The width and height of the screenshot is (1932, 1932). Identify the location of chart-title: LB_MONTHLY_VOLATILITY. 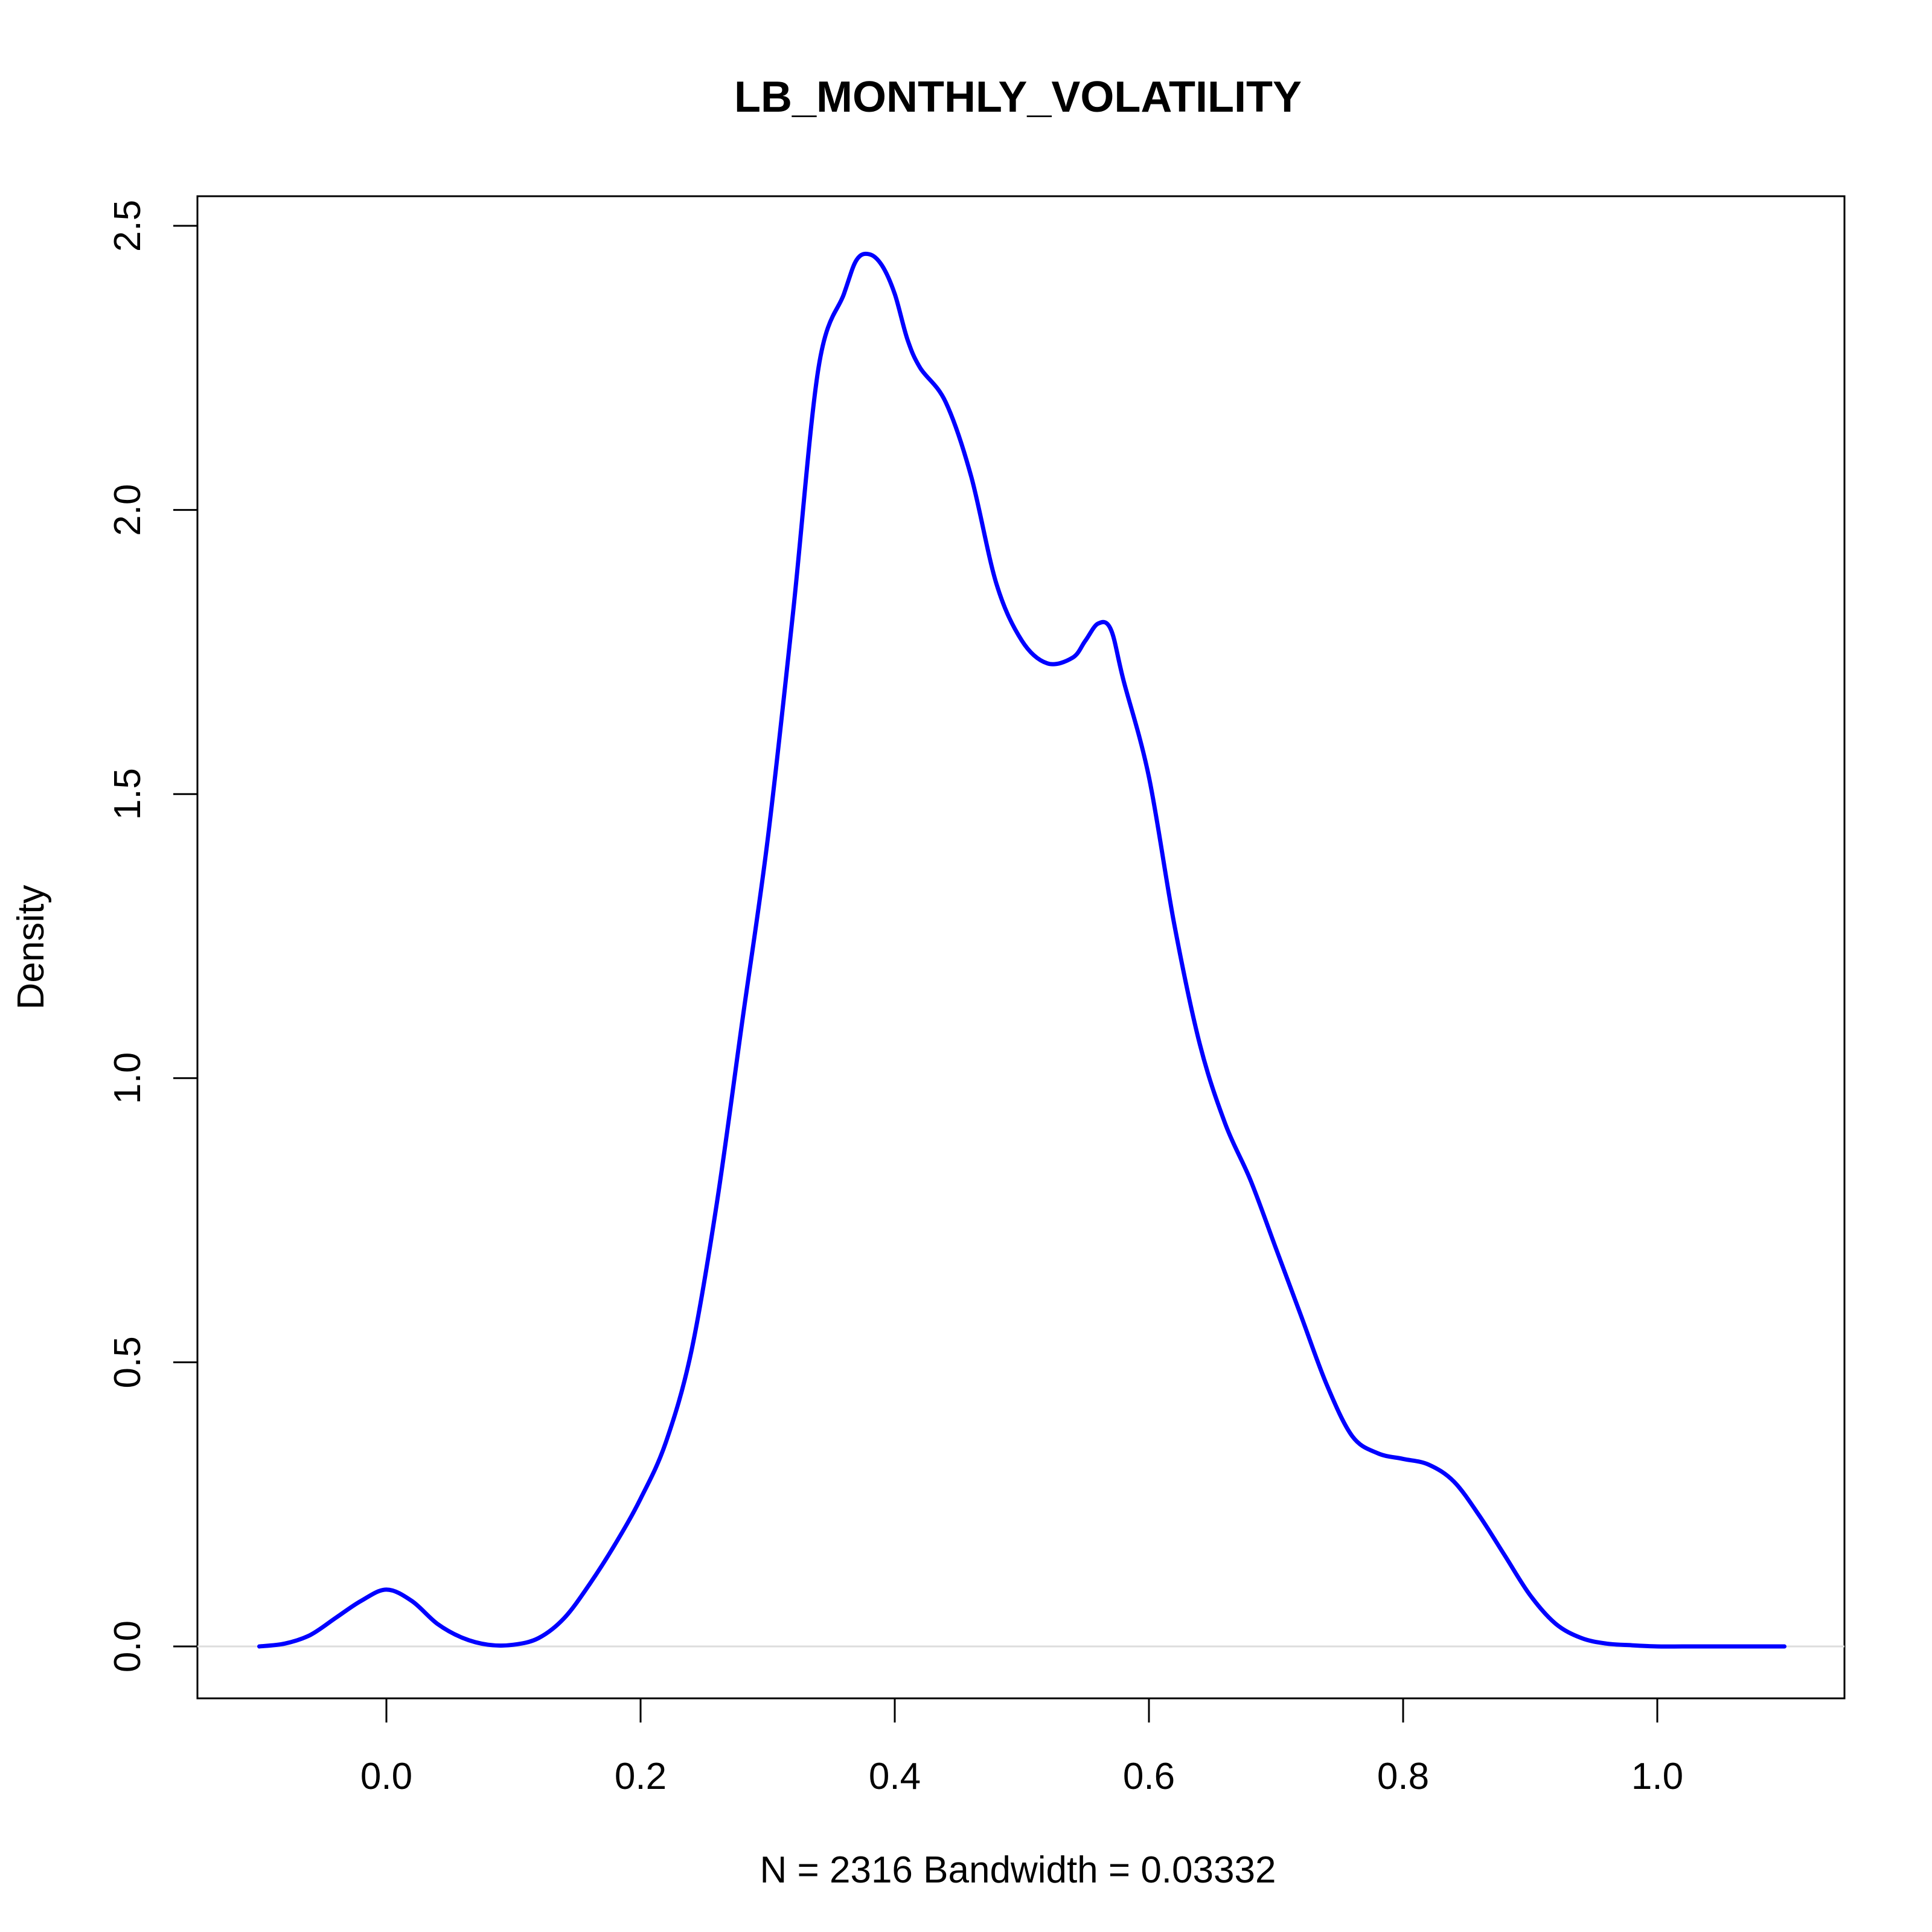
(1018, 97).